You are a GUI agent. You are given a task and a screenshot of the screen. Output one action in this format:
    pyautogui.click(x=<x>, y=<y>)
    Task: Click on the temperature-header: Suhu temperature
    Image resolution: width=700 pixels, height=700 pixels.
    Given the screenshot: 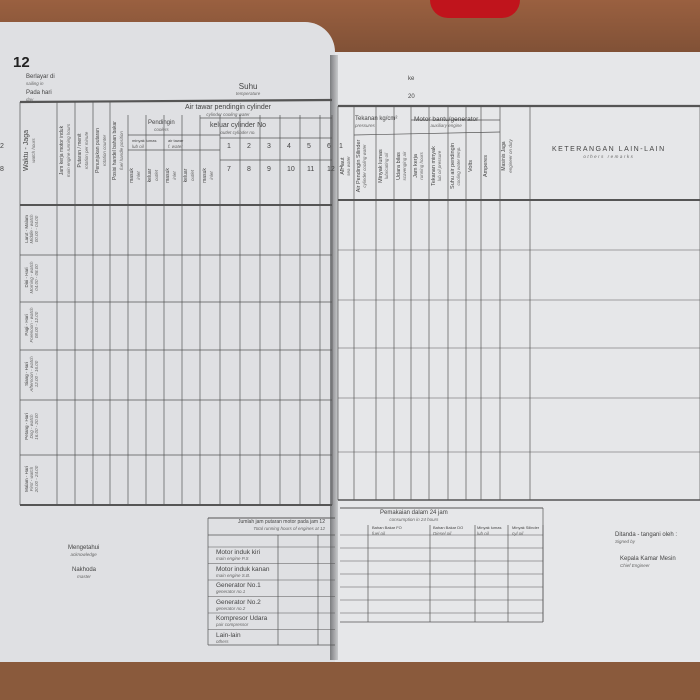 What is the action you would take?
    pyautogui.click(x=248, y=89)
    